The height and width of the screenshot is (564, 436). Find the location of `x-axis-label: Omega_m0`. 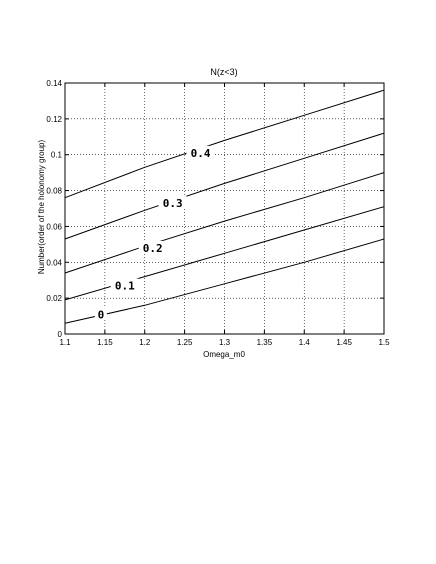

x-axis-label: Omega_m0 is located at coordinates (224, 354).